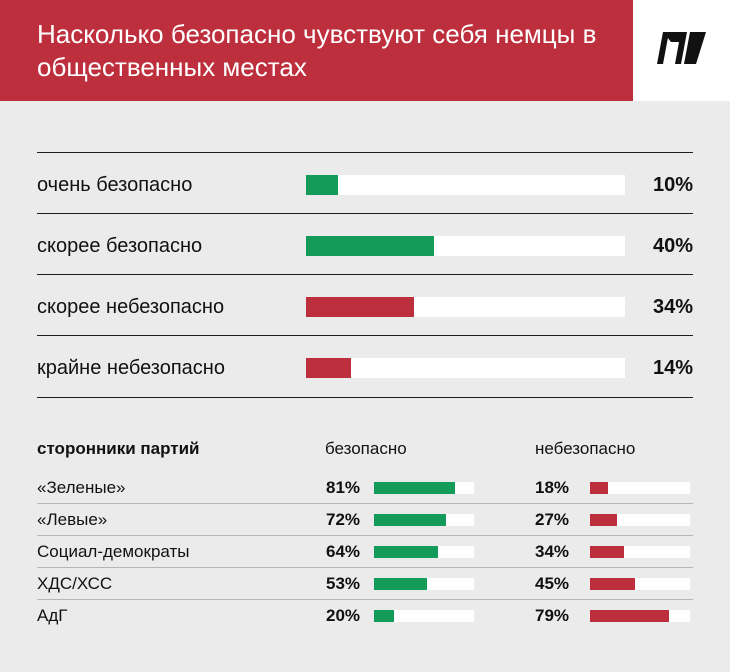  Describe the element at coordinates (118, 448) in the screenshot. I see `party-header-label: сторонники партий` at that location.